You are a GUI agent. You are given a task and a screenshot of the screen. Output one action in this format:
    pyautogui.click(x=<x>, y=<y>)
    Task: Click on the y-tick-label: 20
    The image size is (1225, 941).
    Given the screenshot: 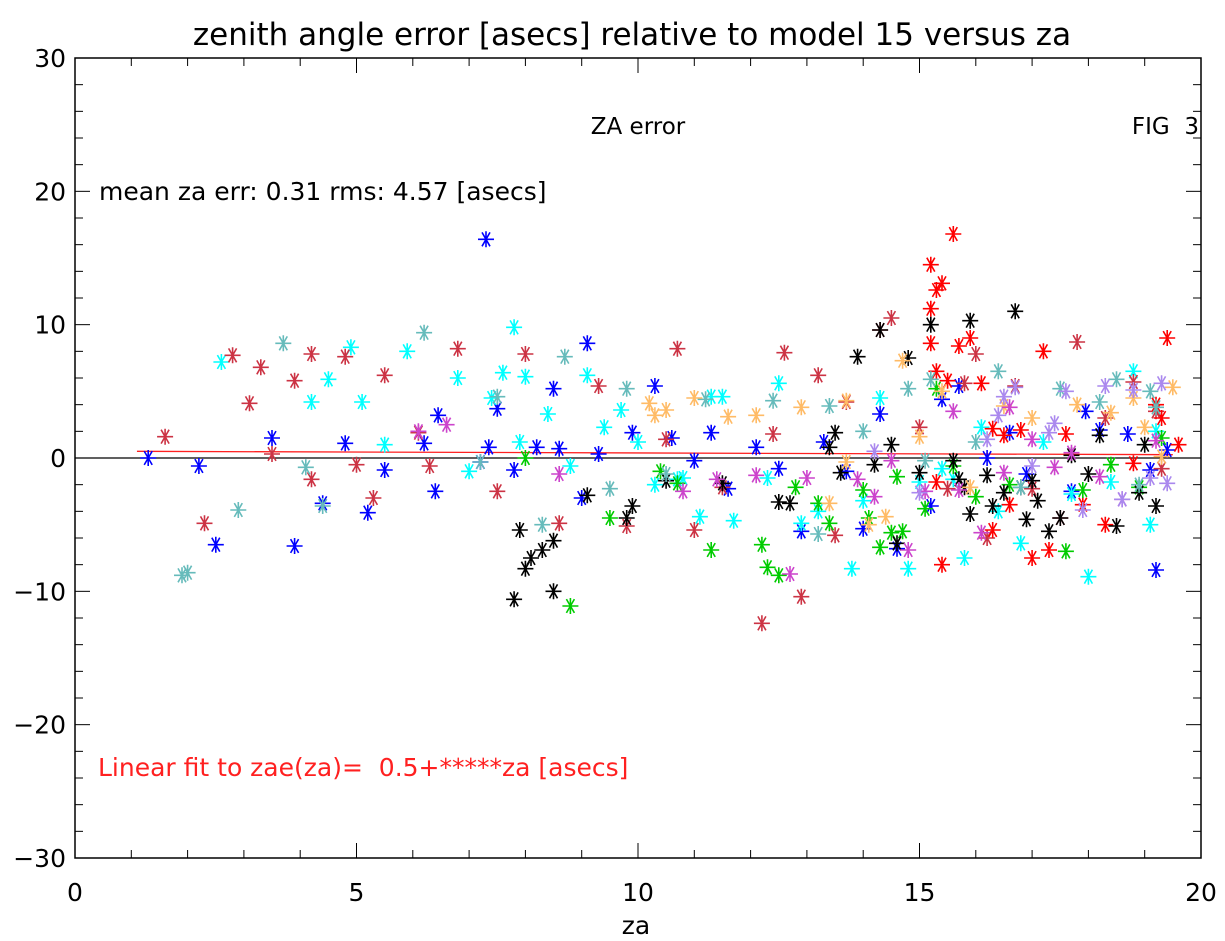 What is the action you would take?
    pyautogui.click(x=50, y=191)
    